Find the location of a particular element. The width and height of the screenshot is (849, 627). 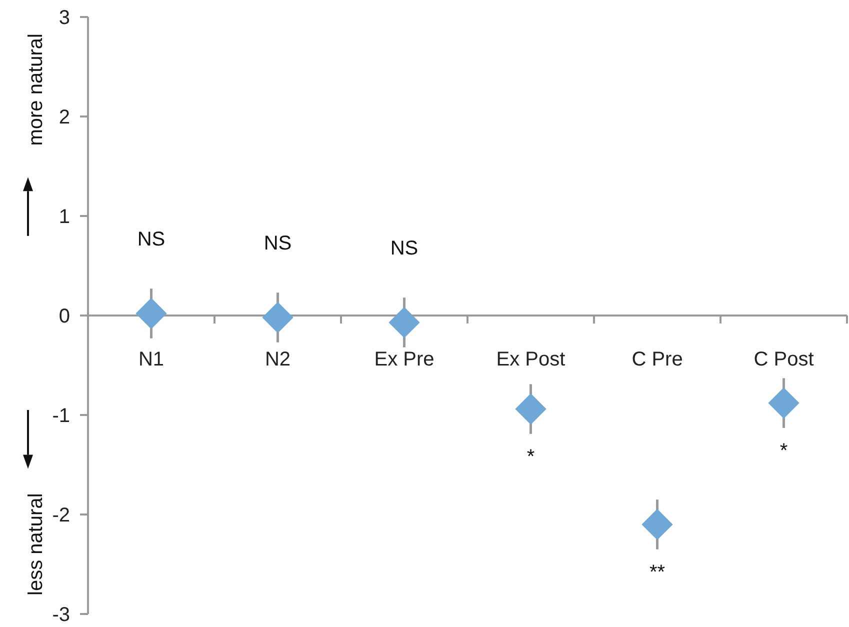

text: more natural is located at coordinates (36, 89).